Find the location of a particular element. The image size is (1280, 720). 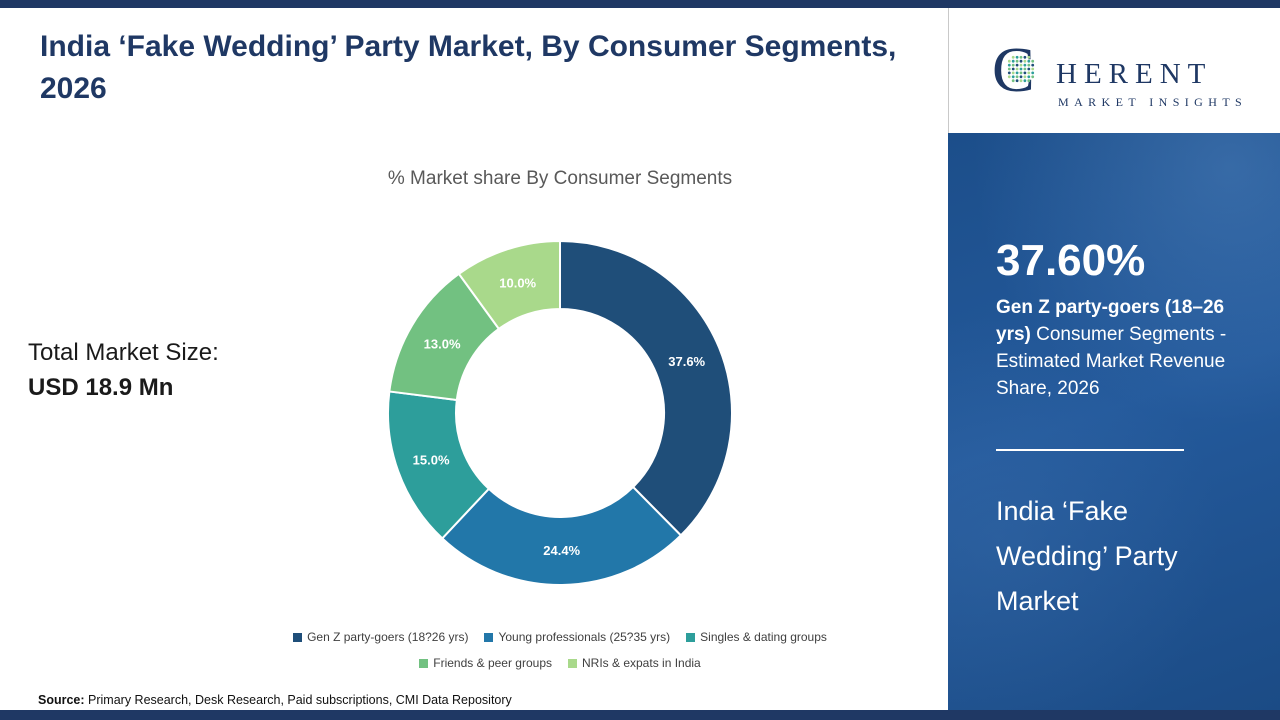

pie-slice-label: 37.6% is located at coordinates (686, 361).